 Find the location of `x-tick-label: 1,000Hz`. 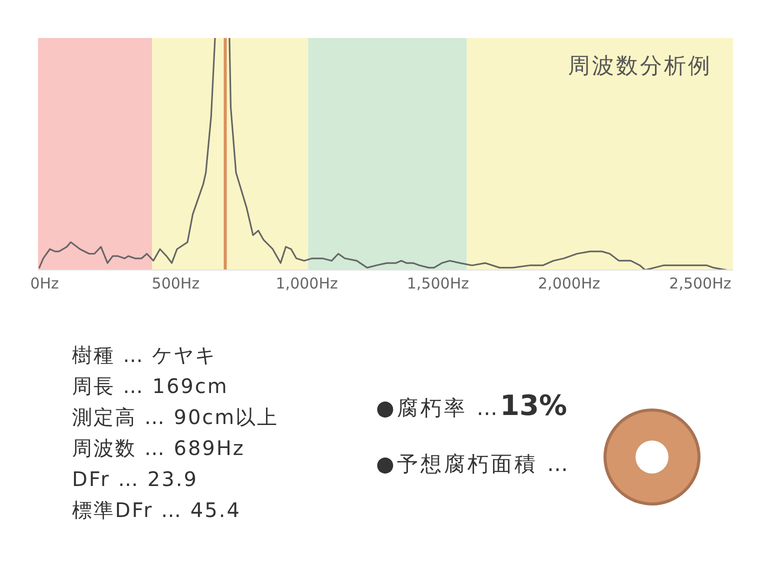

x-tick-label: 1,000Hz is located at coordinates (307, 283).